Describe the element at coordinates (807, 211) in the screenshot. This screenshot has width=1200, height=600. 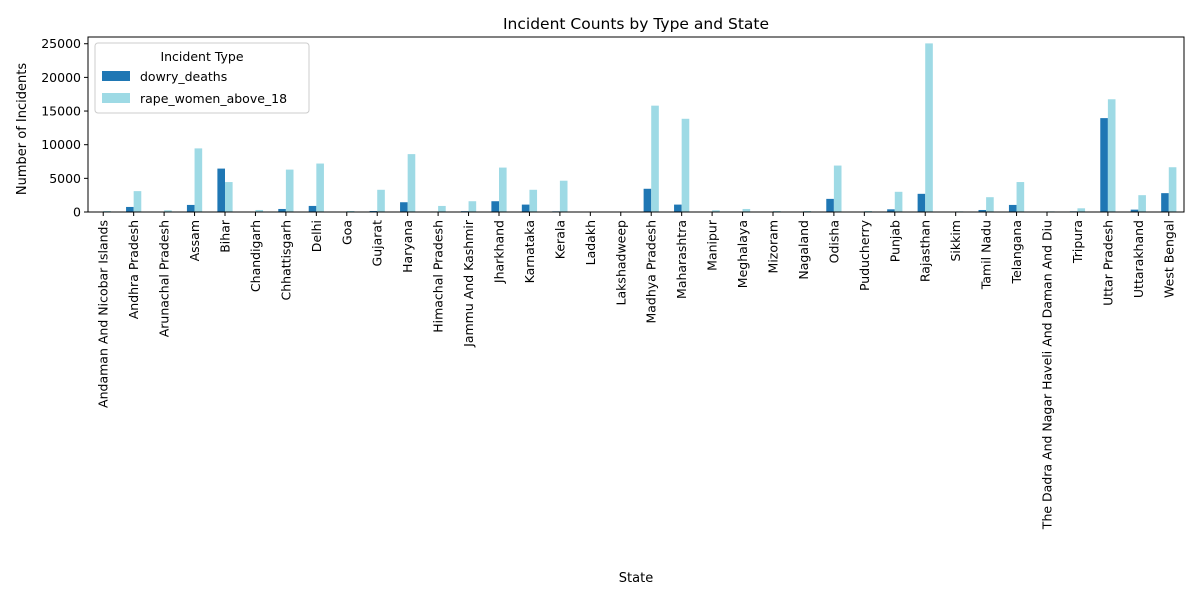
I see `bar-rape-women-above-18-nagaland` at that location.